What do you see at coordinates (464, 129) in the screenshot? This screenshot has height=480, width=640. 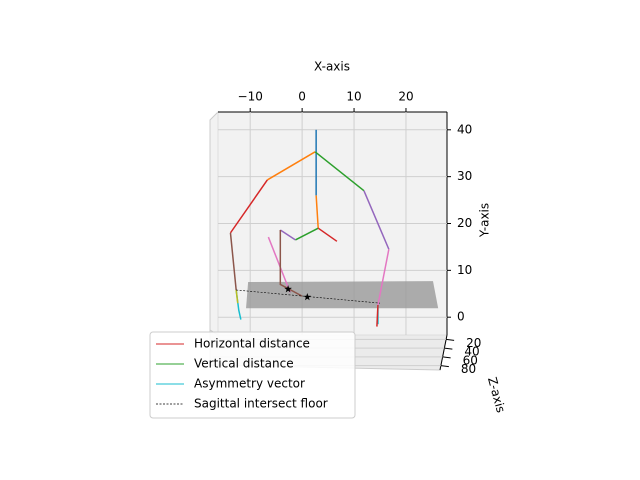 I see `y-tick-label: 40` at bounding box center [464, 129].